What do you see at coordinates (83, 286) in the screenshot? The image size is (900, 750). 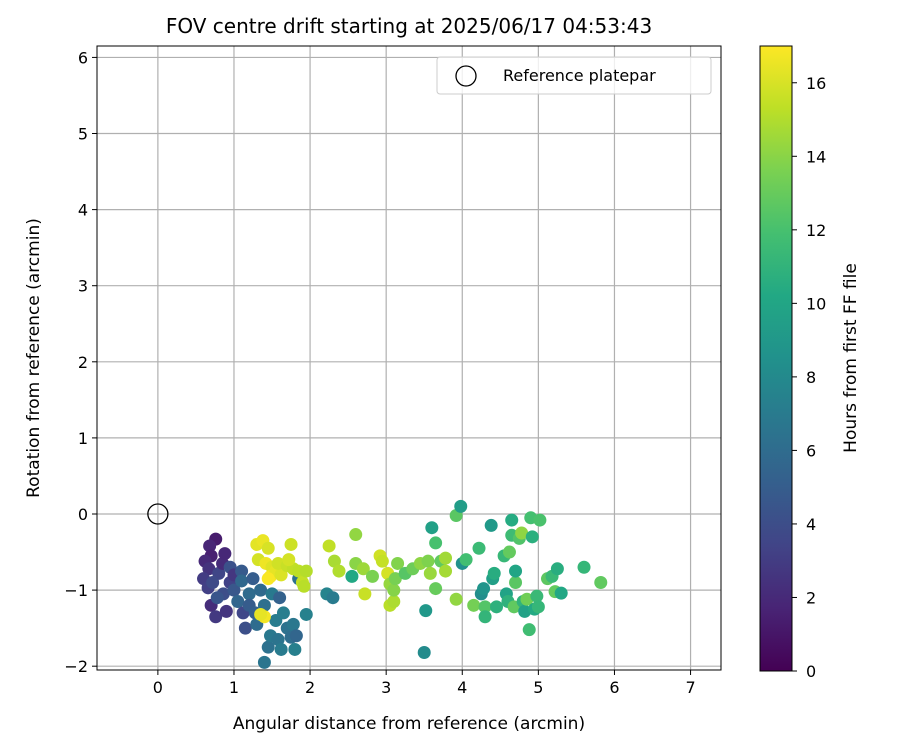 I see `y-tick-label: 3` at bounding box center [83, 286].